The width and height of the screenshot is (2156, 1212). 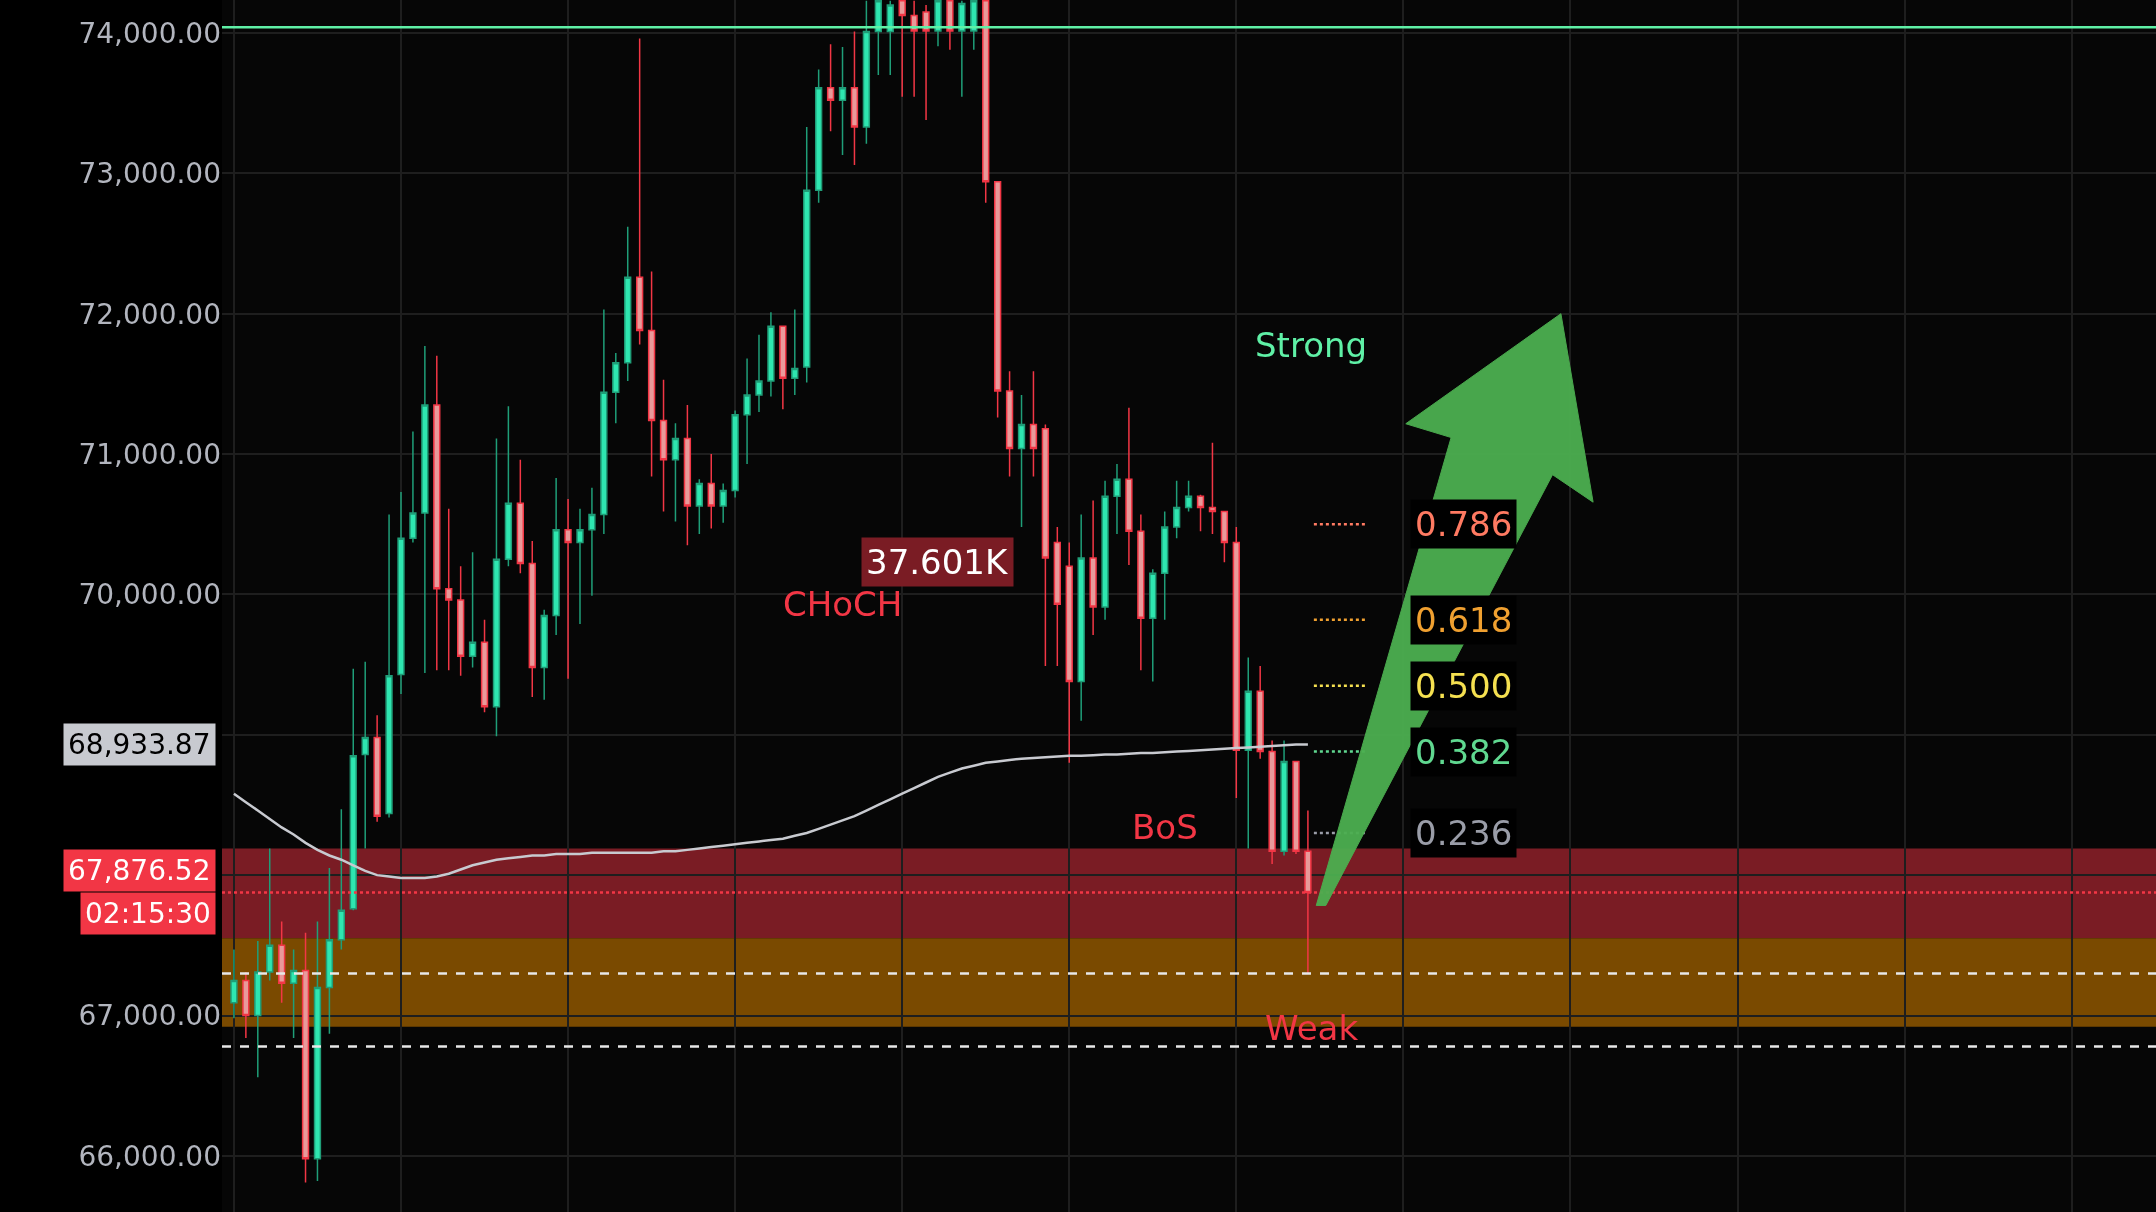 I want to click on y-tick-label: 66,000.00, so click(x=149, y=1156).